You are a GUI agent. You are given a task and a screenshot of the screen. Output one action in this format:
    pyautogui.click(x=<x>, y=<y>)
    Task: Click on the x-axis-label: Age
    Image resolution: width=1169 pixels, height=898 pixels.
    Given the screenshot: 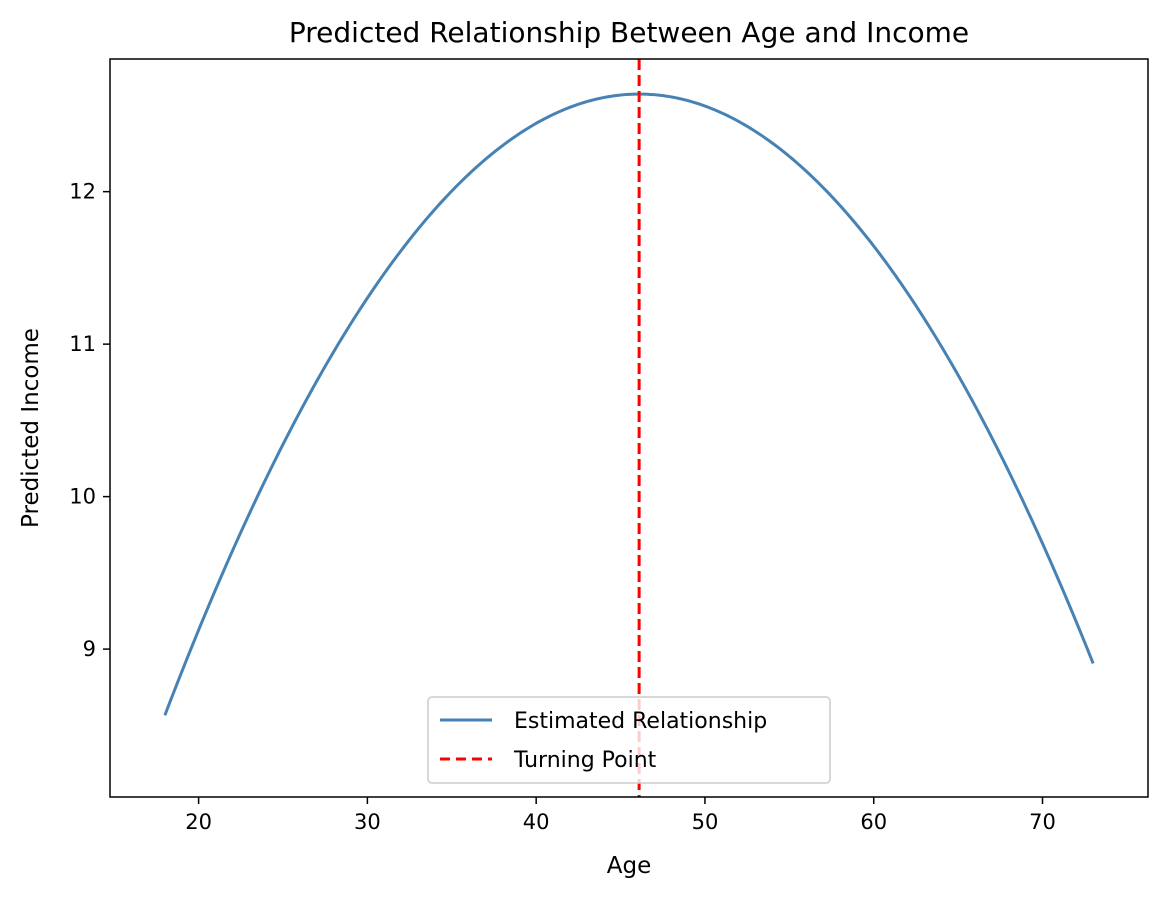 What is the action you would take?
    pyautogui.click(x=629, y=866)
    